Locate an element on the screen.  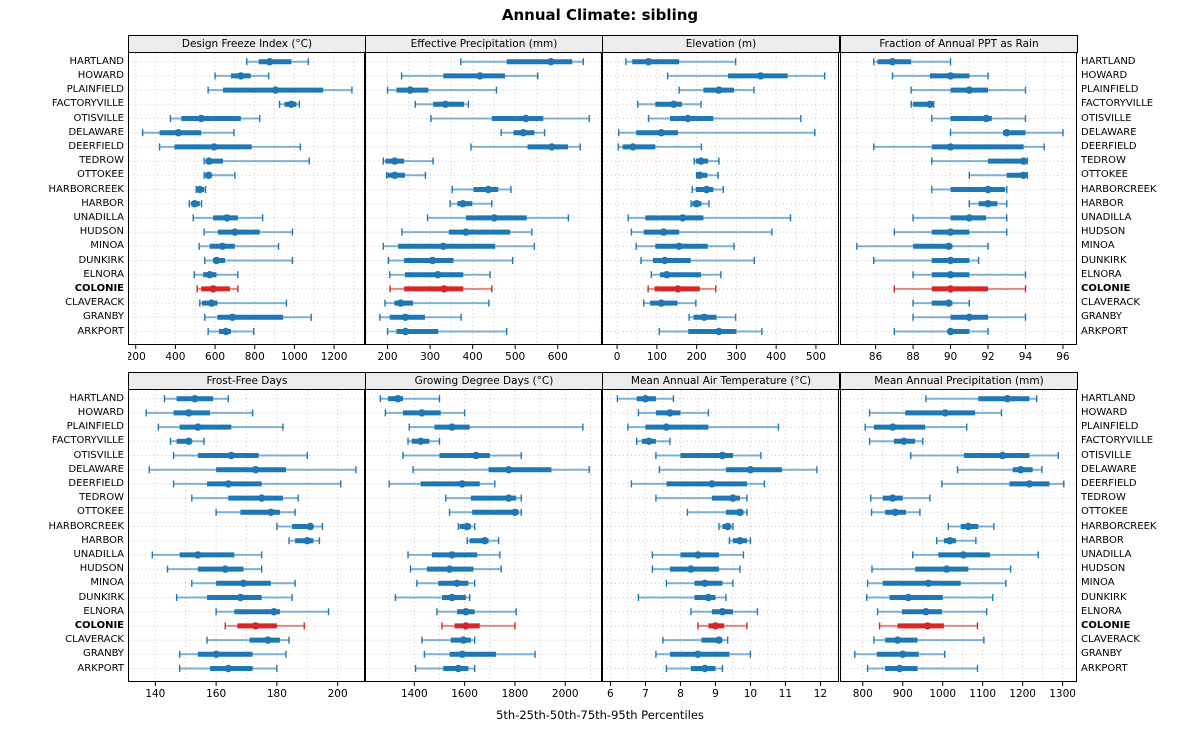
row-label-right-unadilla: UNADILLA is located at coordinates (1106, 217).